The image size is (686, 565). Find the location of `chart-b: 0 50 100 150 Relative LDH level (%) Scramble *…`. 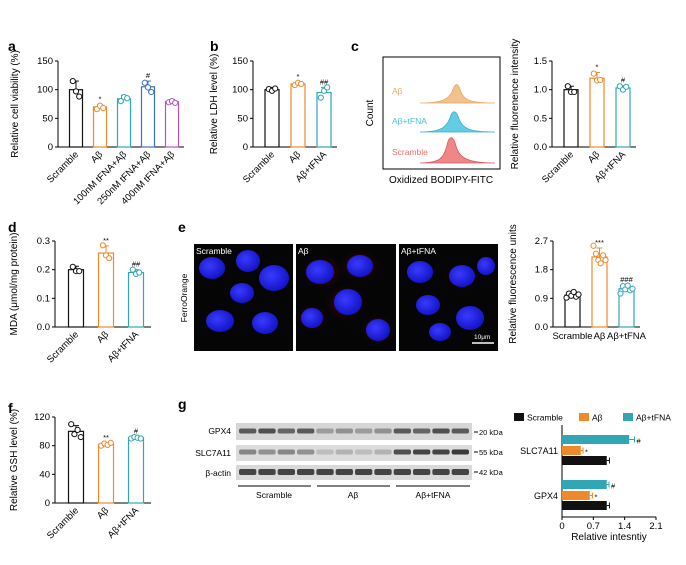

chart-b: 0 50 100 150 Relative LDH level (%) Scramble *… is located at coordinates (273, 119).